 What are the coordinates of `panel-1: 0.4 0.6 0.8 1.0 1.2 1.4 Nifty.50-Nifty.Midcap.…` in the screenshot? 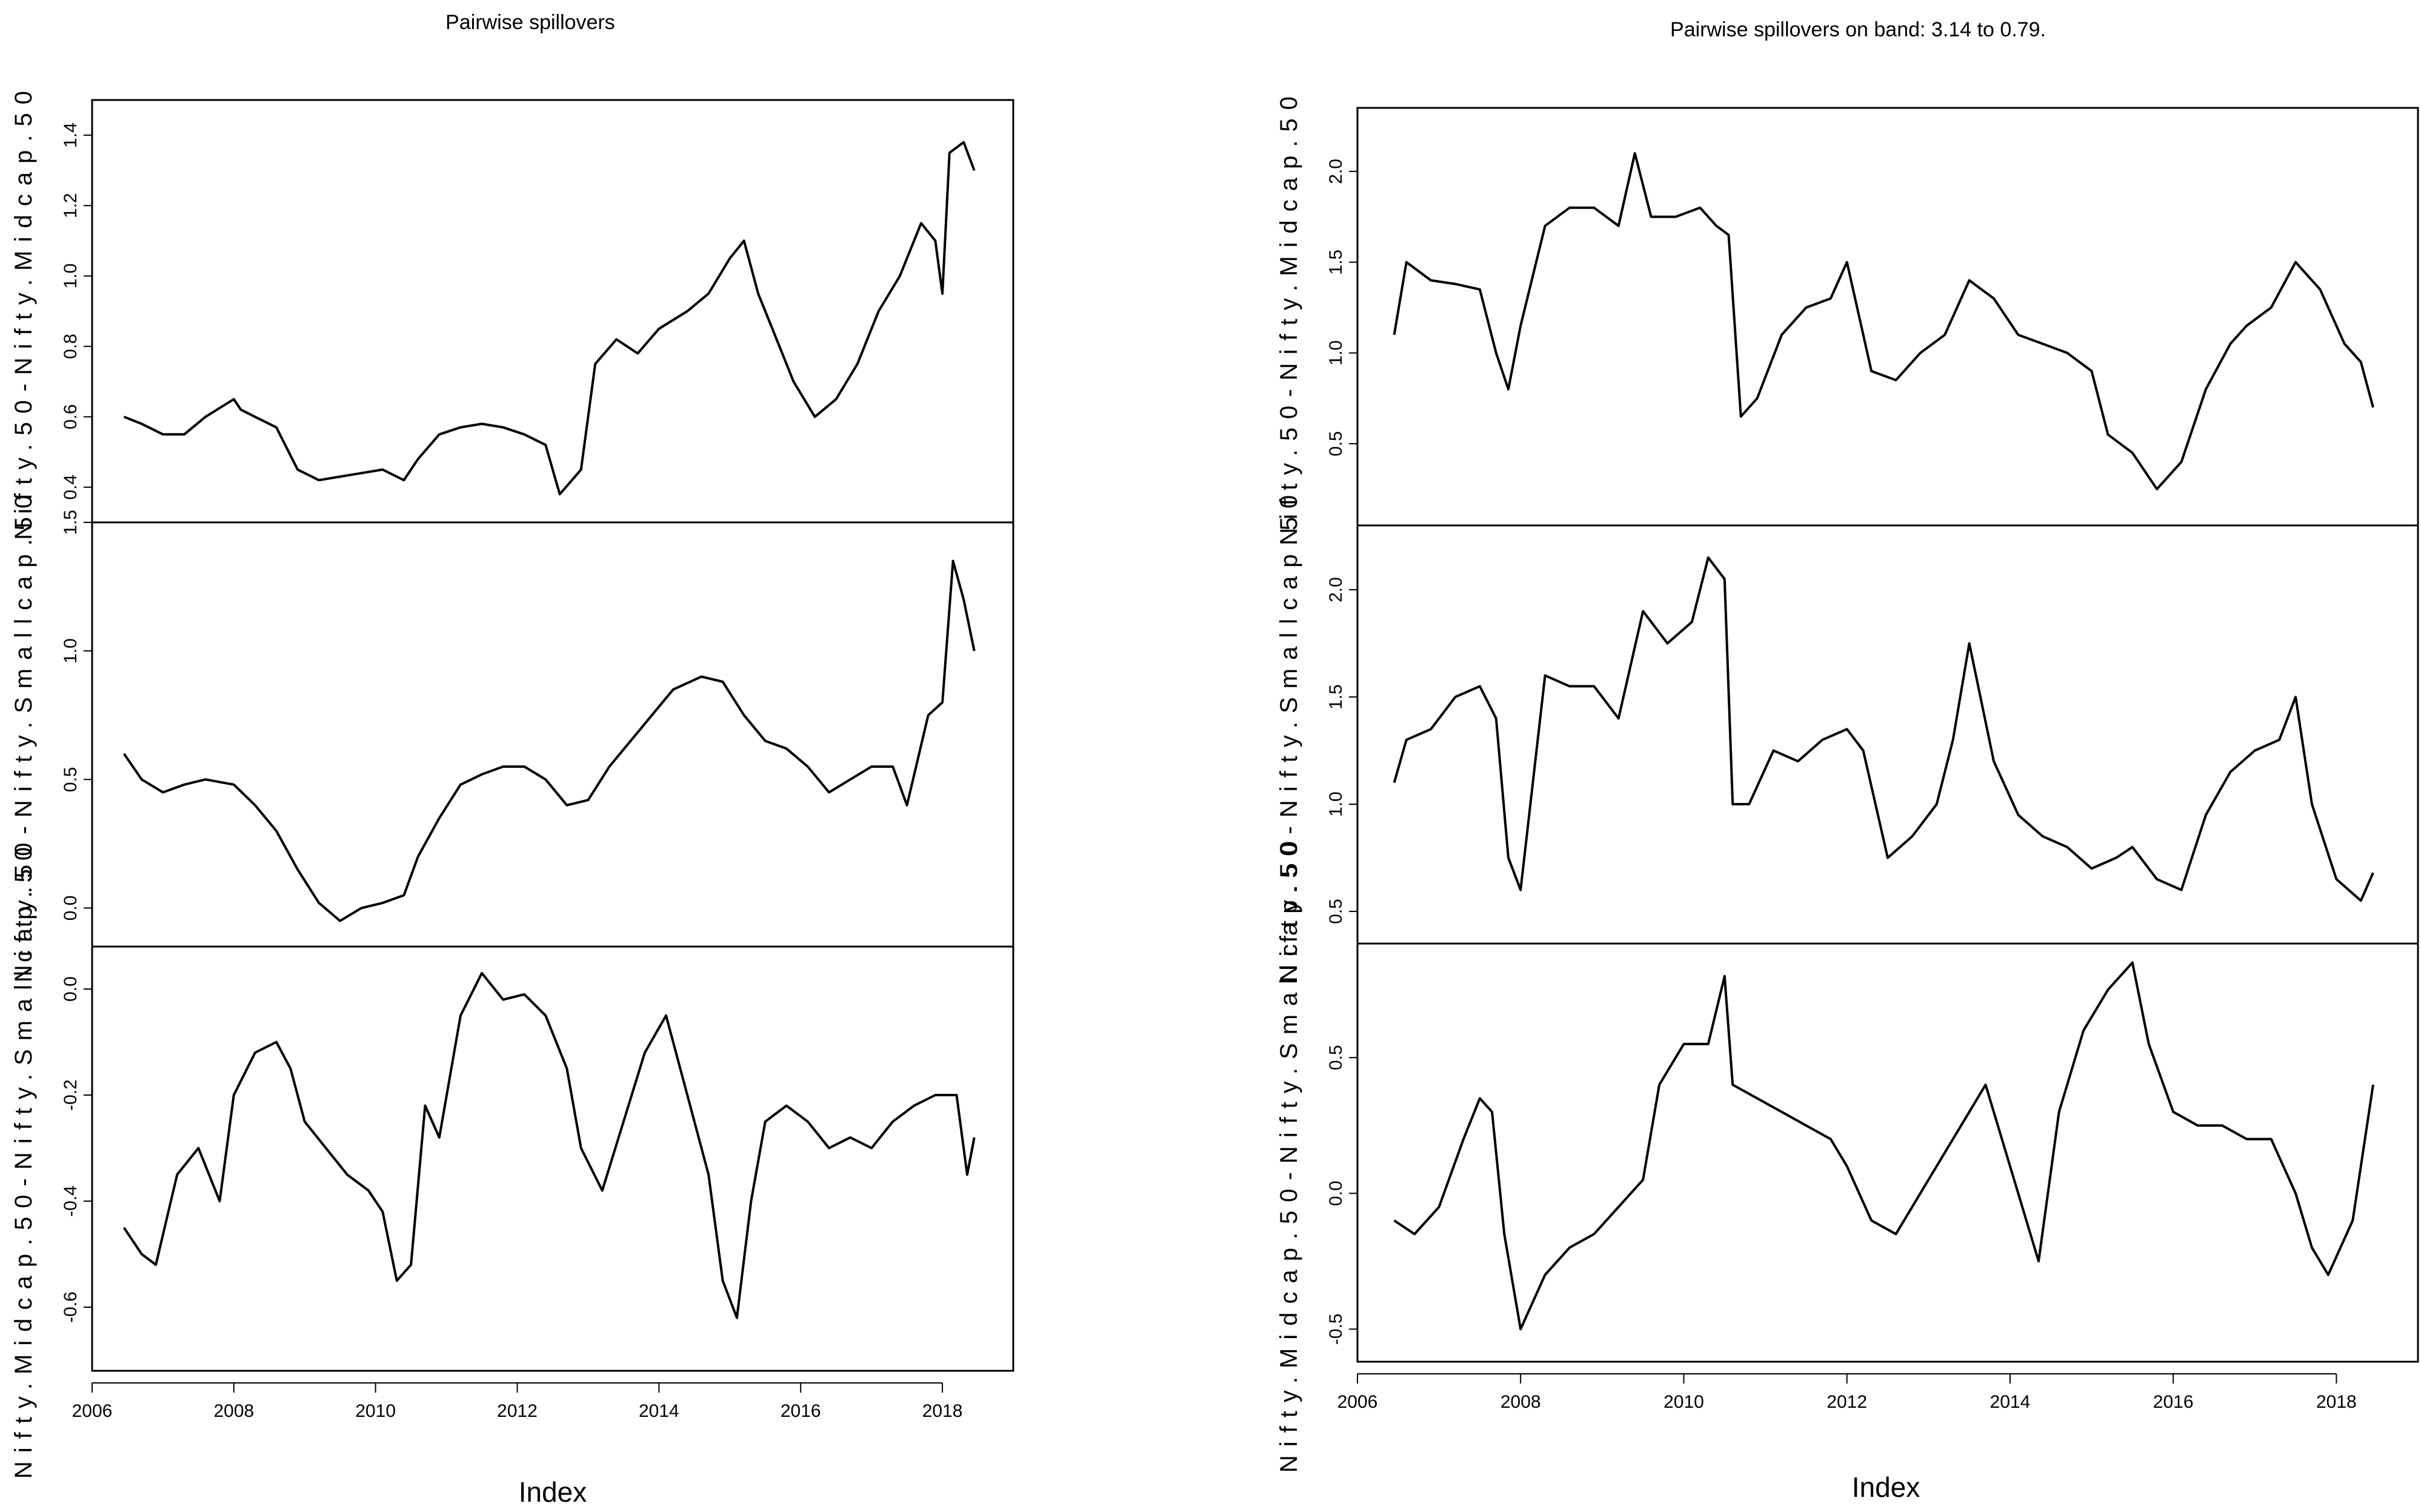 It's located at (512, 311).